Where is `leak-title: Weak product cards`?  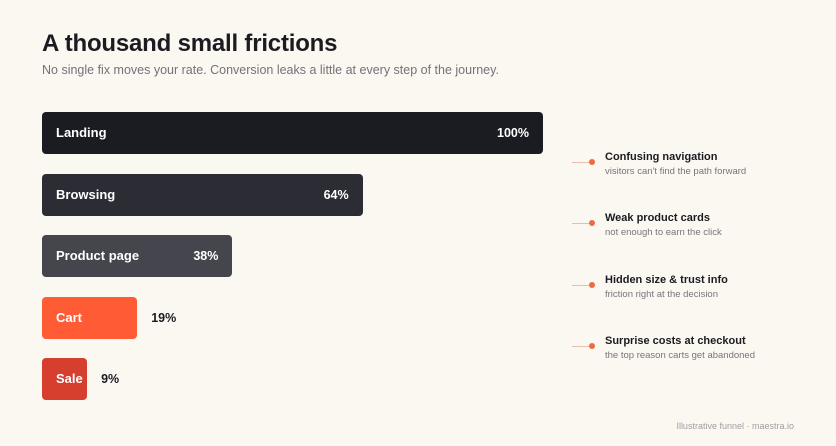 leak-title: Weak product cards is located at coordinates (657, 218).